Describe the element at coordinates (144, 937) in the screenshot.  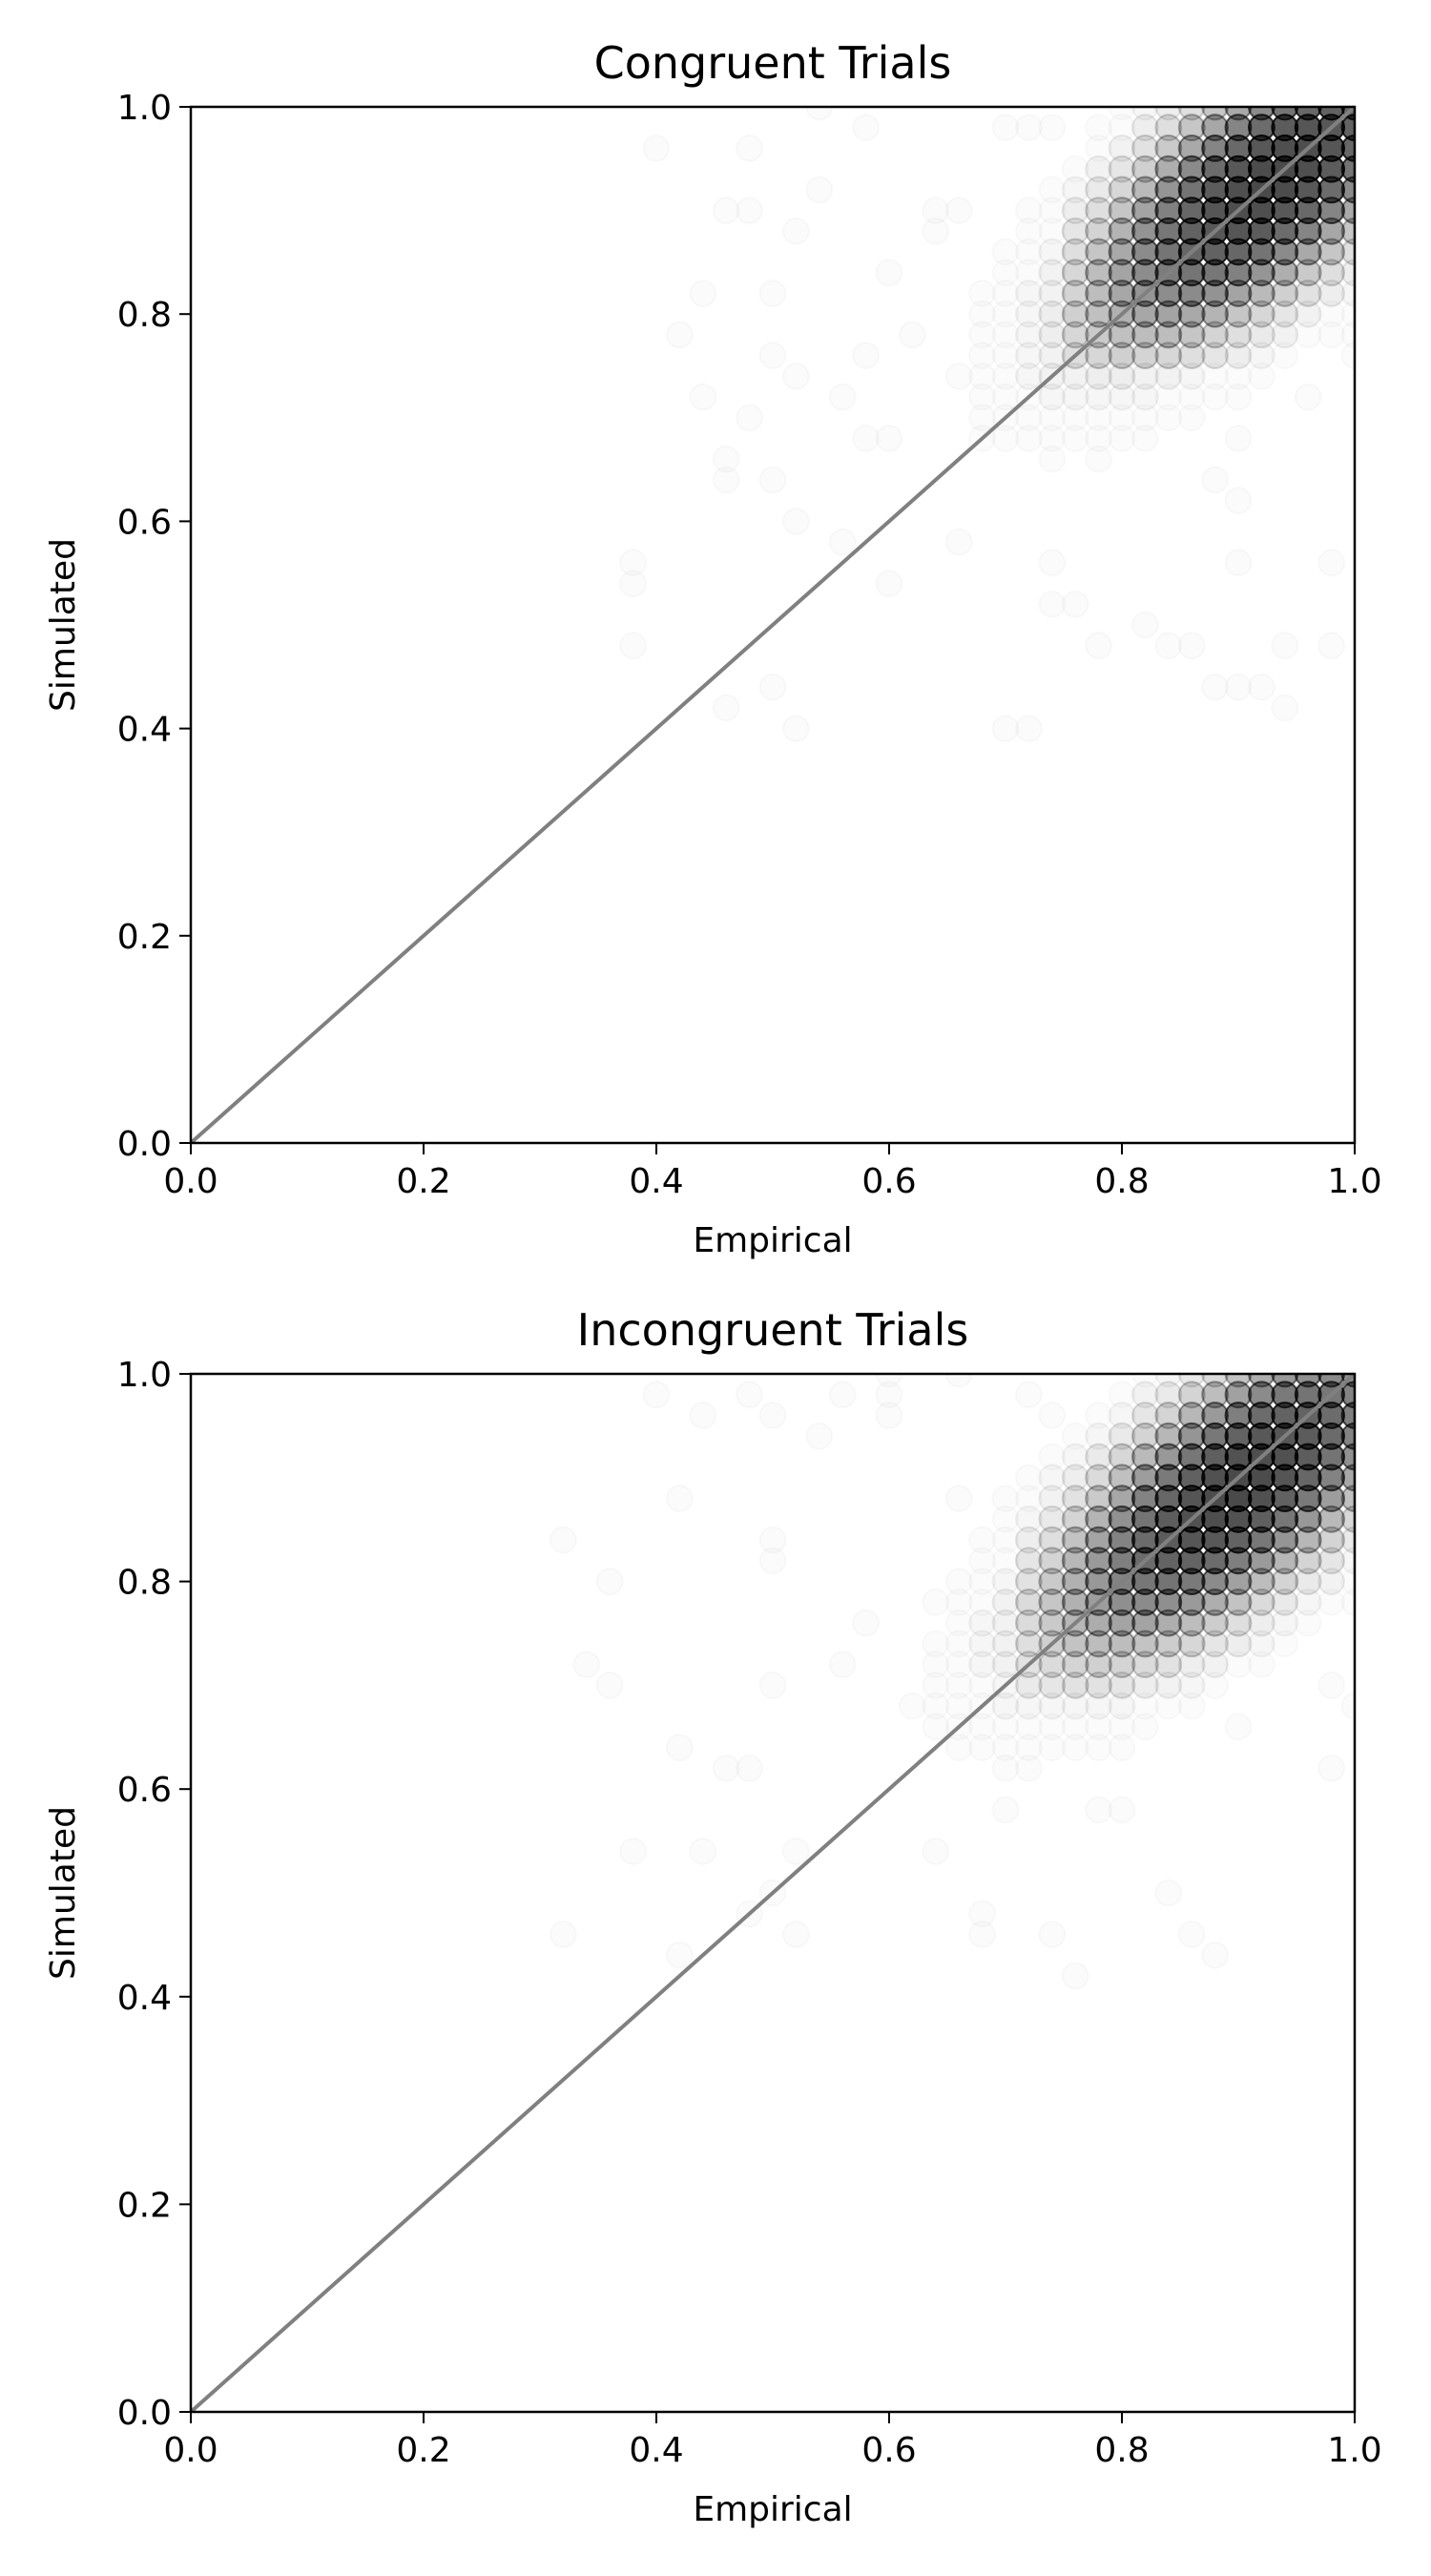
I see `y-tick-label: 0.2` at that location.